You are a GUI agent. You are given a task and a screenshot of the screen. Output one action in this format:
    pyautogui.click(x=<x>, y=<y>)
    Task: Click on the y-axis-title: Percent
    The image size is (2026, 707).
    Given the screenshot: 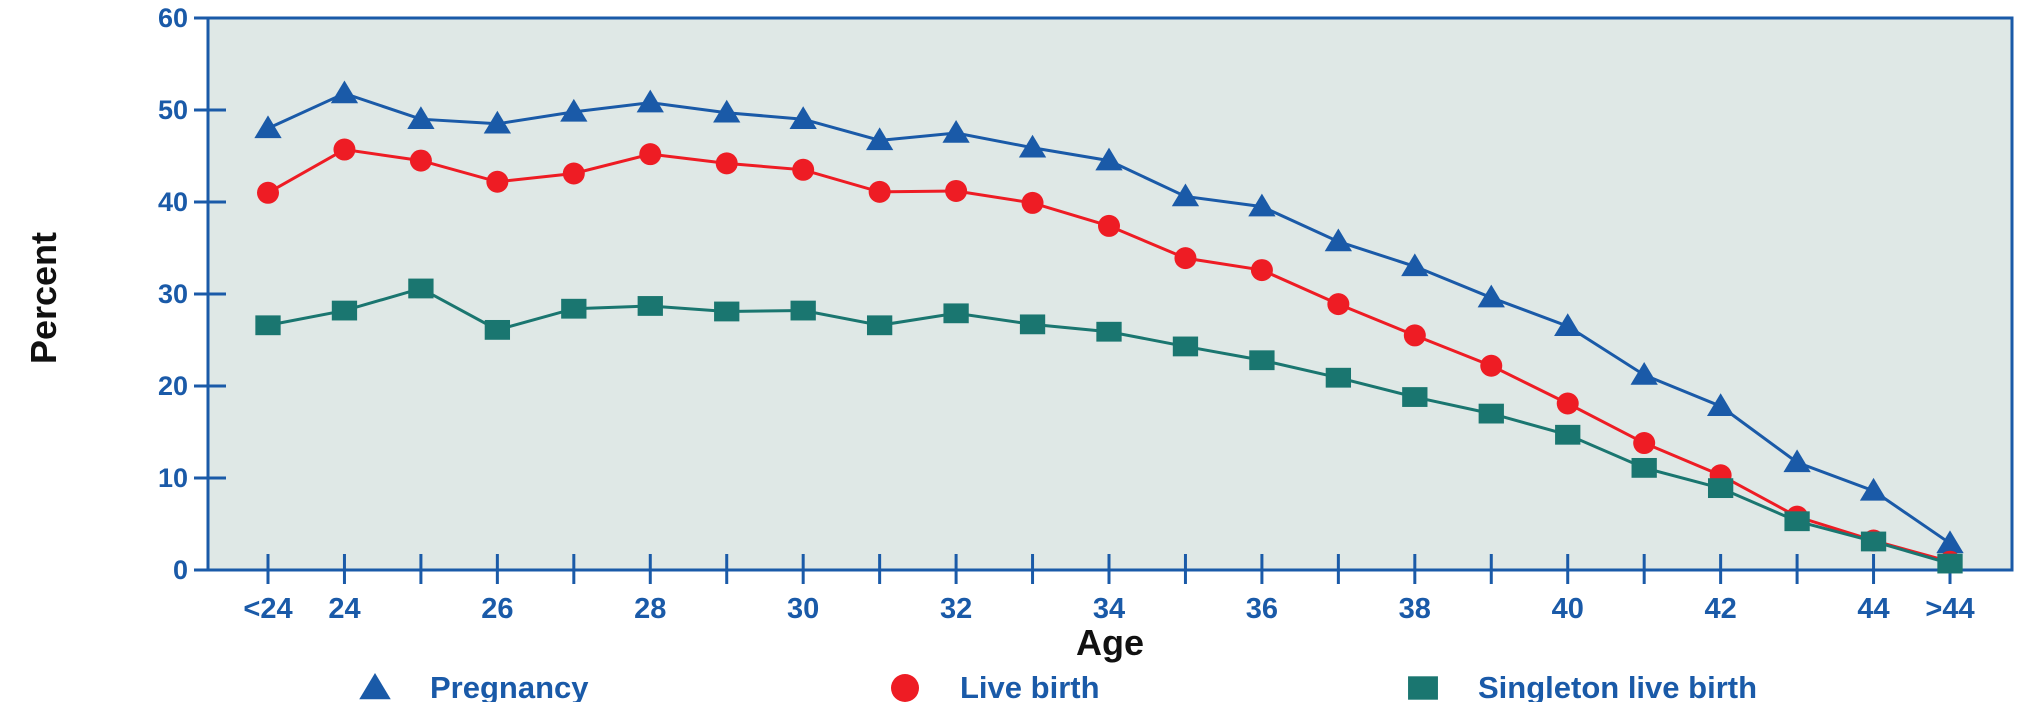 What is the action you would take?
    pyautogui.click(x=43, y=298)
    